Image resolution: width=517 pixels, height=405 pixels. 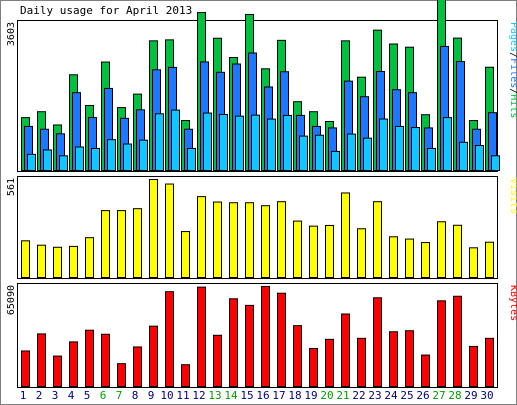 I want to click on x-label-day-30: 30, so click(x=486, y=395).